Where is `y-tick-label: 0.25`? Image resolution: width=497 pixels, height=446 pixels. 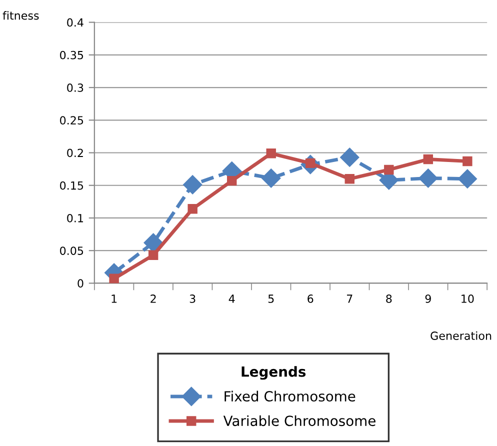 y-tick-label: 0.25 is located at coordinates (72, 120).